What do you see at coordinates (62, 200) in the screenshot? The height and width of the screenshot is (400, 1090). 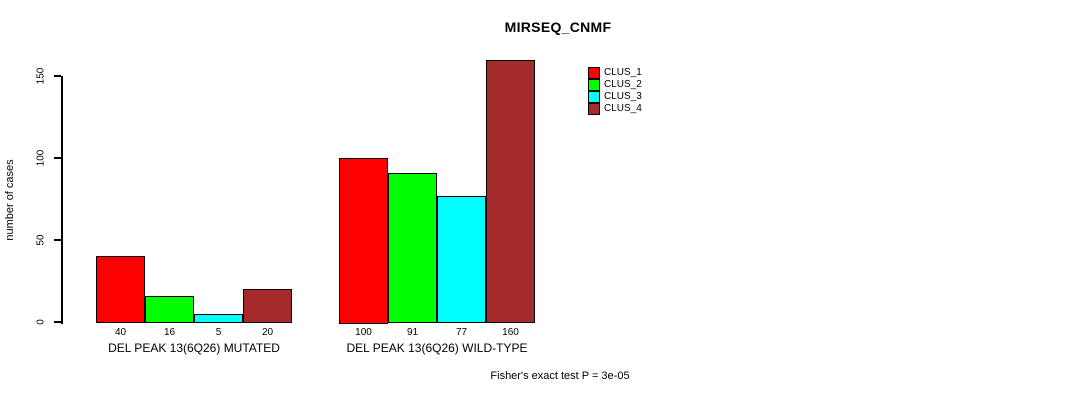 I see `y-axis-line` at bounding box center [62, 200].